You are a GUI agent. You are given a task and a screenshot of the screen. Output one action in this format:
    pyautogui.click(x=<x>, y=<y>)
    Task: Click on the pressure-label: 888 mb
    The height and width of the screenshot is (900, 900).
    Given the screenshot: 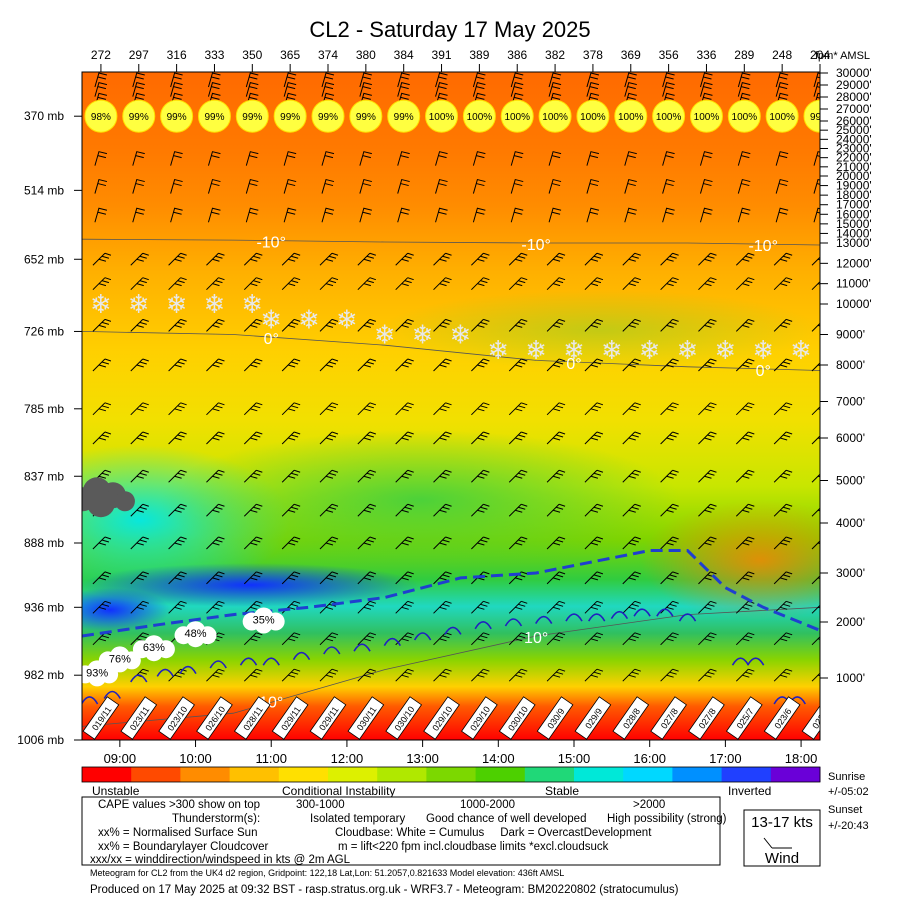 What is the action you would take?
    pyautogui.click(x=44, y=543)
    